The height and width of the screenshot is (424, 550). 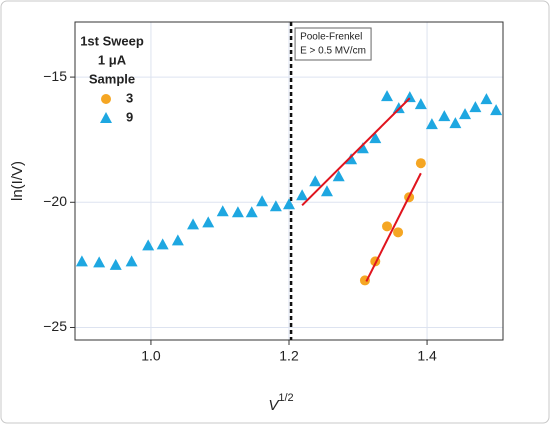 What do you see at coordinates (333, 51) in the screenshot?
I see `annotation: E > 0.5 MV/cm` at bounding box center [333, 51].